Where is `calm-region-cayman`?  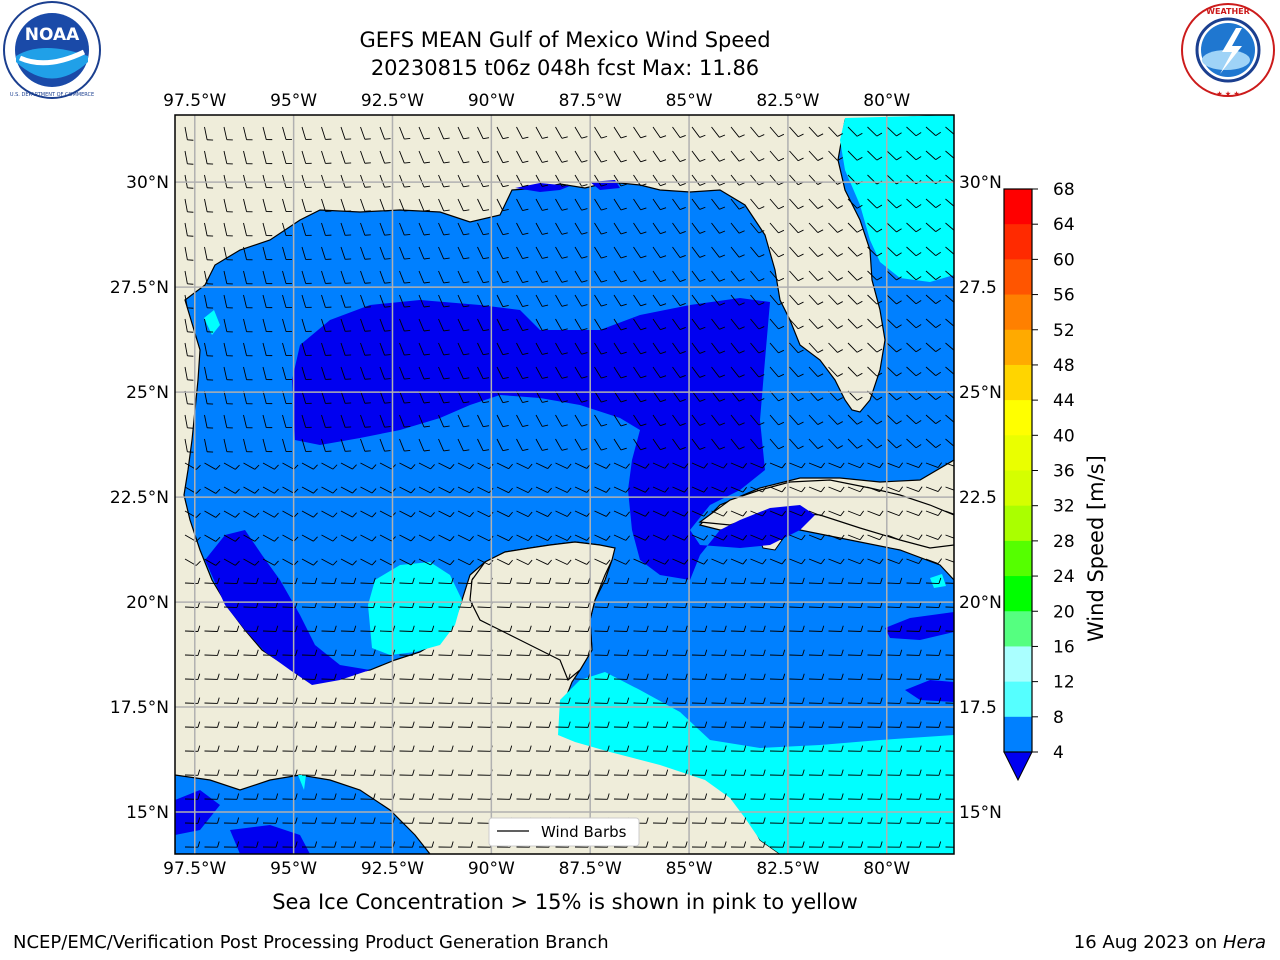
calm-region-cayman is located at coordinates (919, 657).